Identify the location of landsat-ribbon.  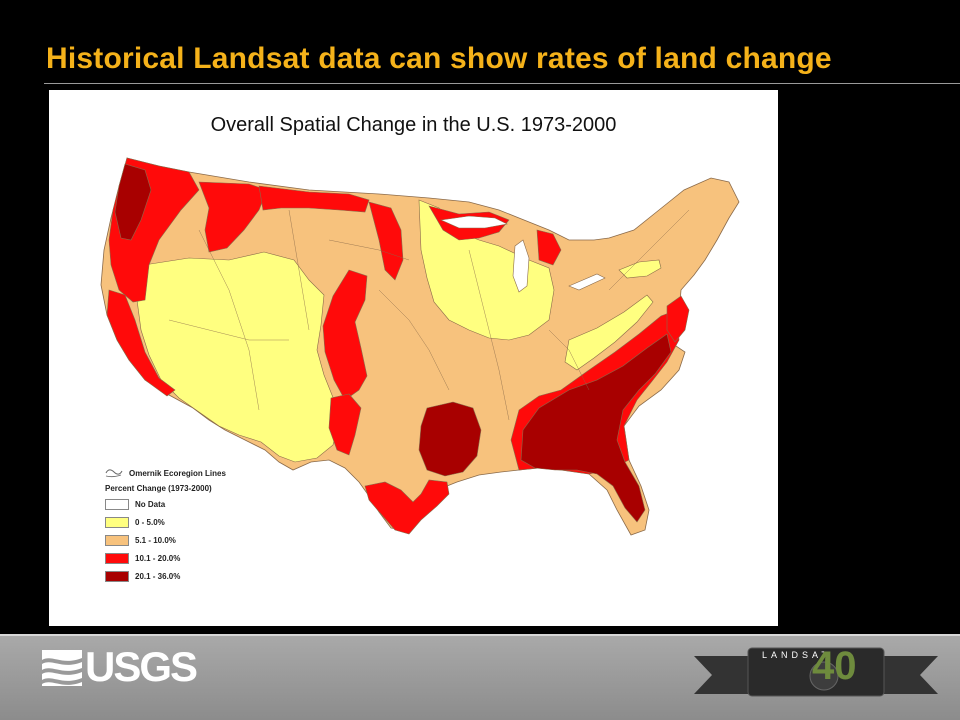
(816, 672).